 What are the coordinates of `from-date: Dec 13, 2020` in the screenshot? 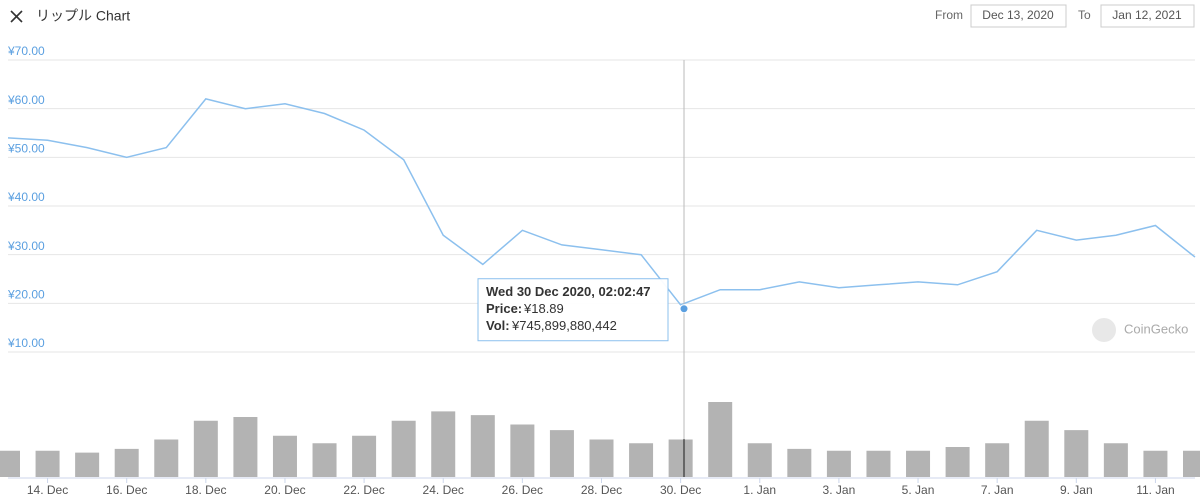 It's located at (1018, 15).